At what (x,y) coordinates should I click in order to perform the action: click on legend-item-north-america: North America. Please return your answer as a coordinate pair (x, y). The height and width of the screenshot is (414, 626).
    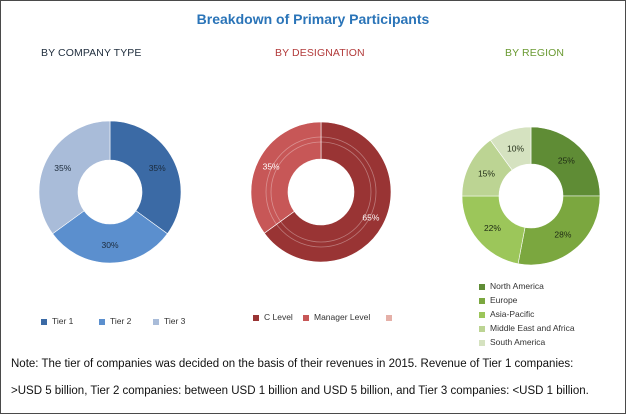
    Looking at the image, I should click on (527, 286).